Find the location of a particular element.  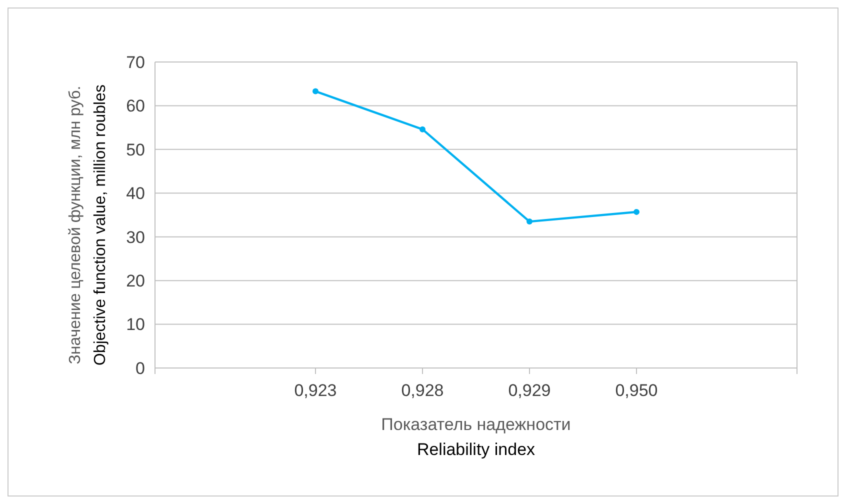

x-axis-title: Показатель надежности Reliability index is located at coordinates (476, 437).